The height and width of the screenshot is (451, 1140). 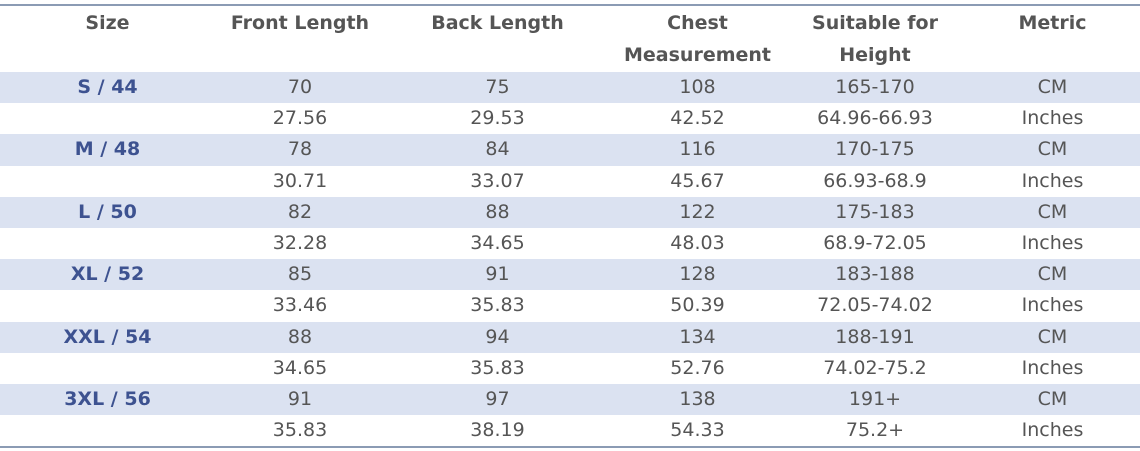 I want to click on value-cell: 134, so click(x=697, y=336).